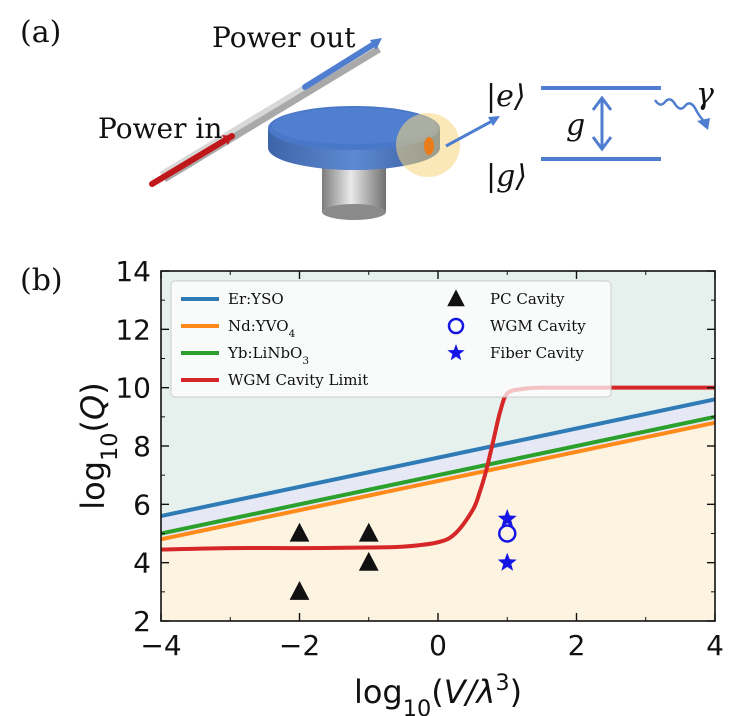 This screenshot has width=747, height=716. Describe the element at coordinates (298, 380) in the screenshot. I see `legend-label: WGM Cavity Limit` at that location.